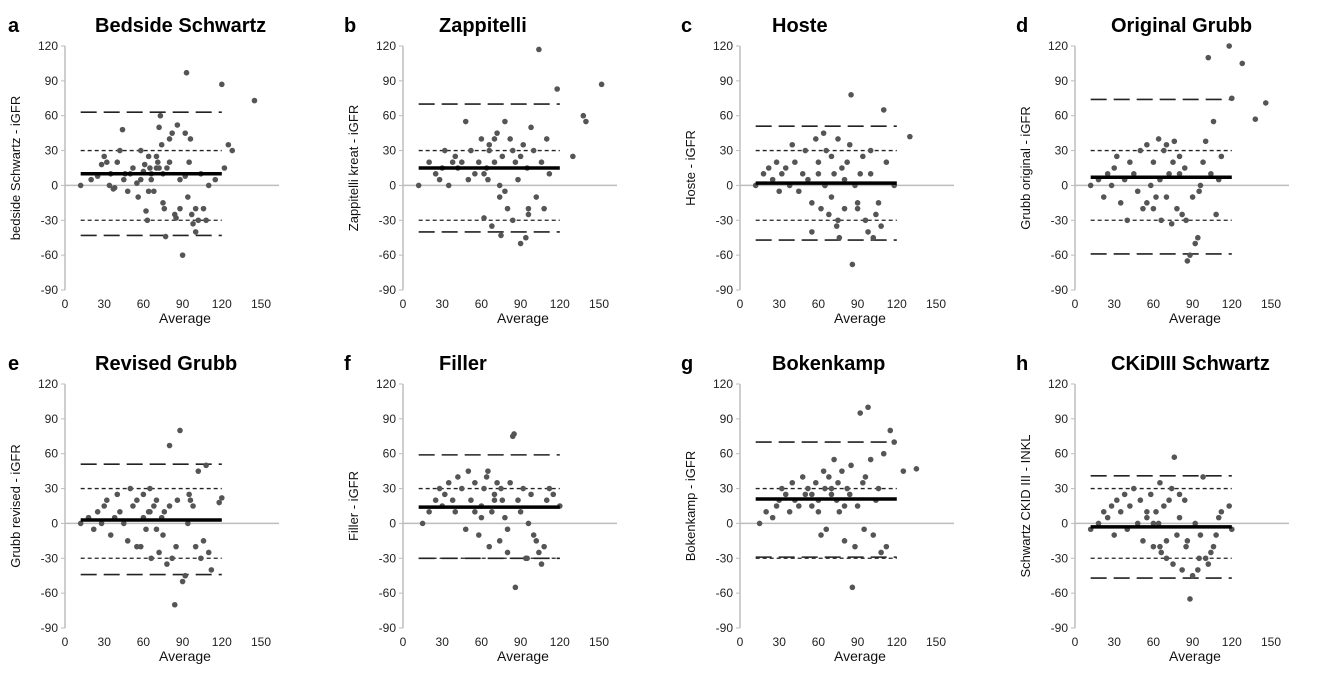 Image resolution: width=1323 pixels, height=674 pixels. What do you see at coordinates (800, 26) in the screenshot?
I see `chart-title: Hoste` at bounding box center [800, 26].